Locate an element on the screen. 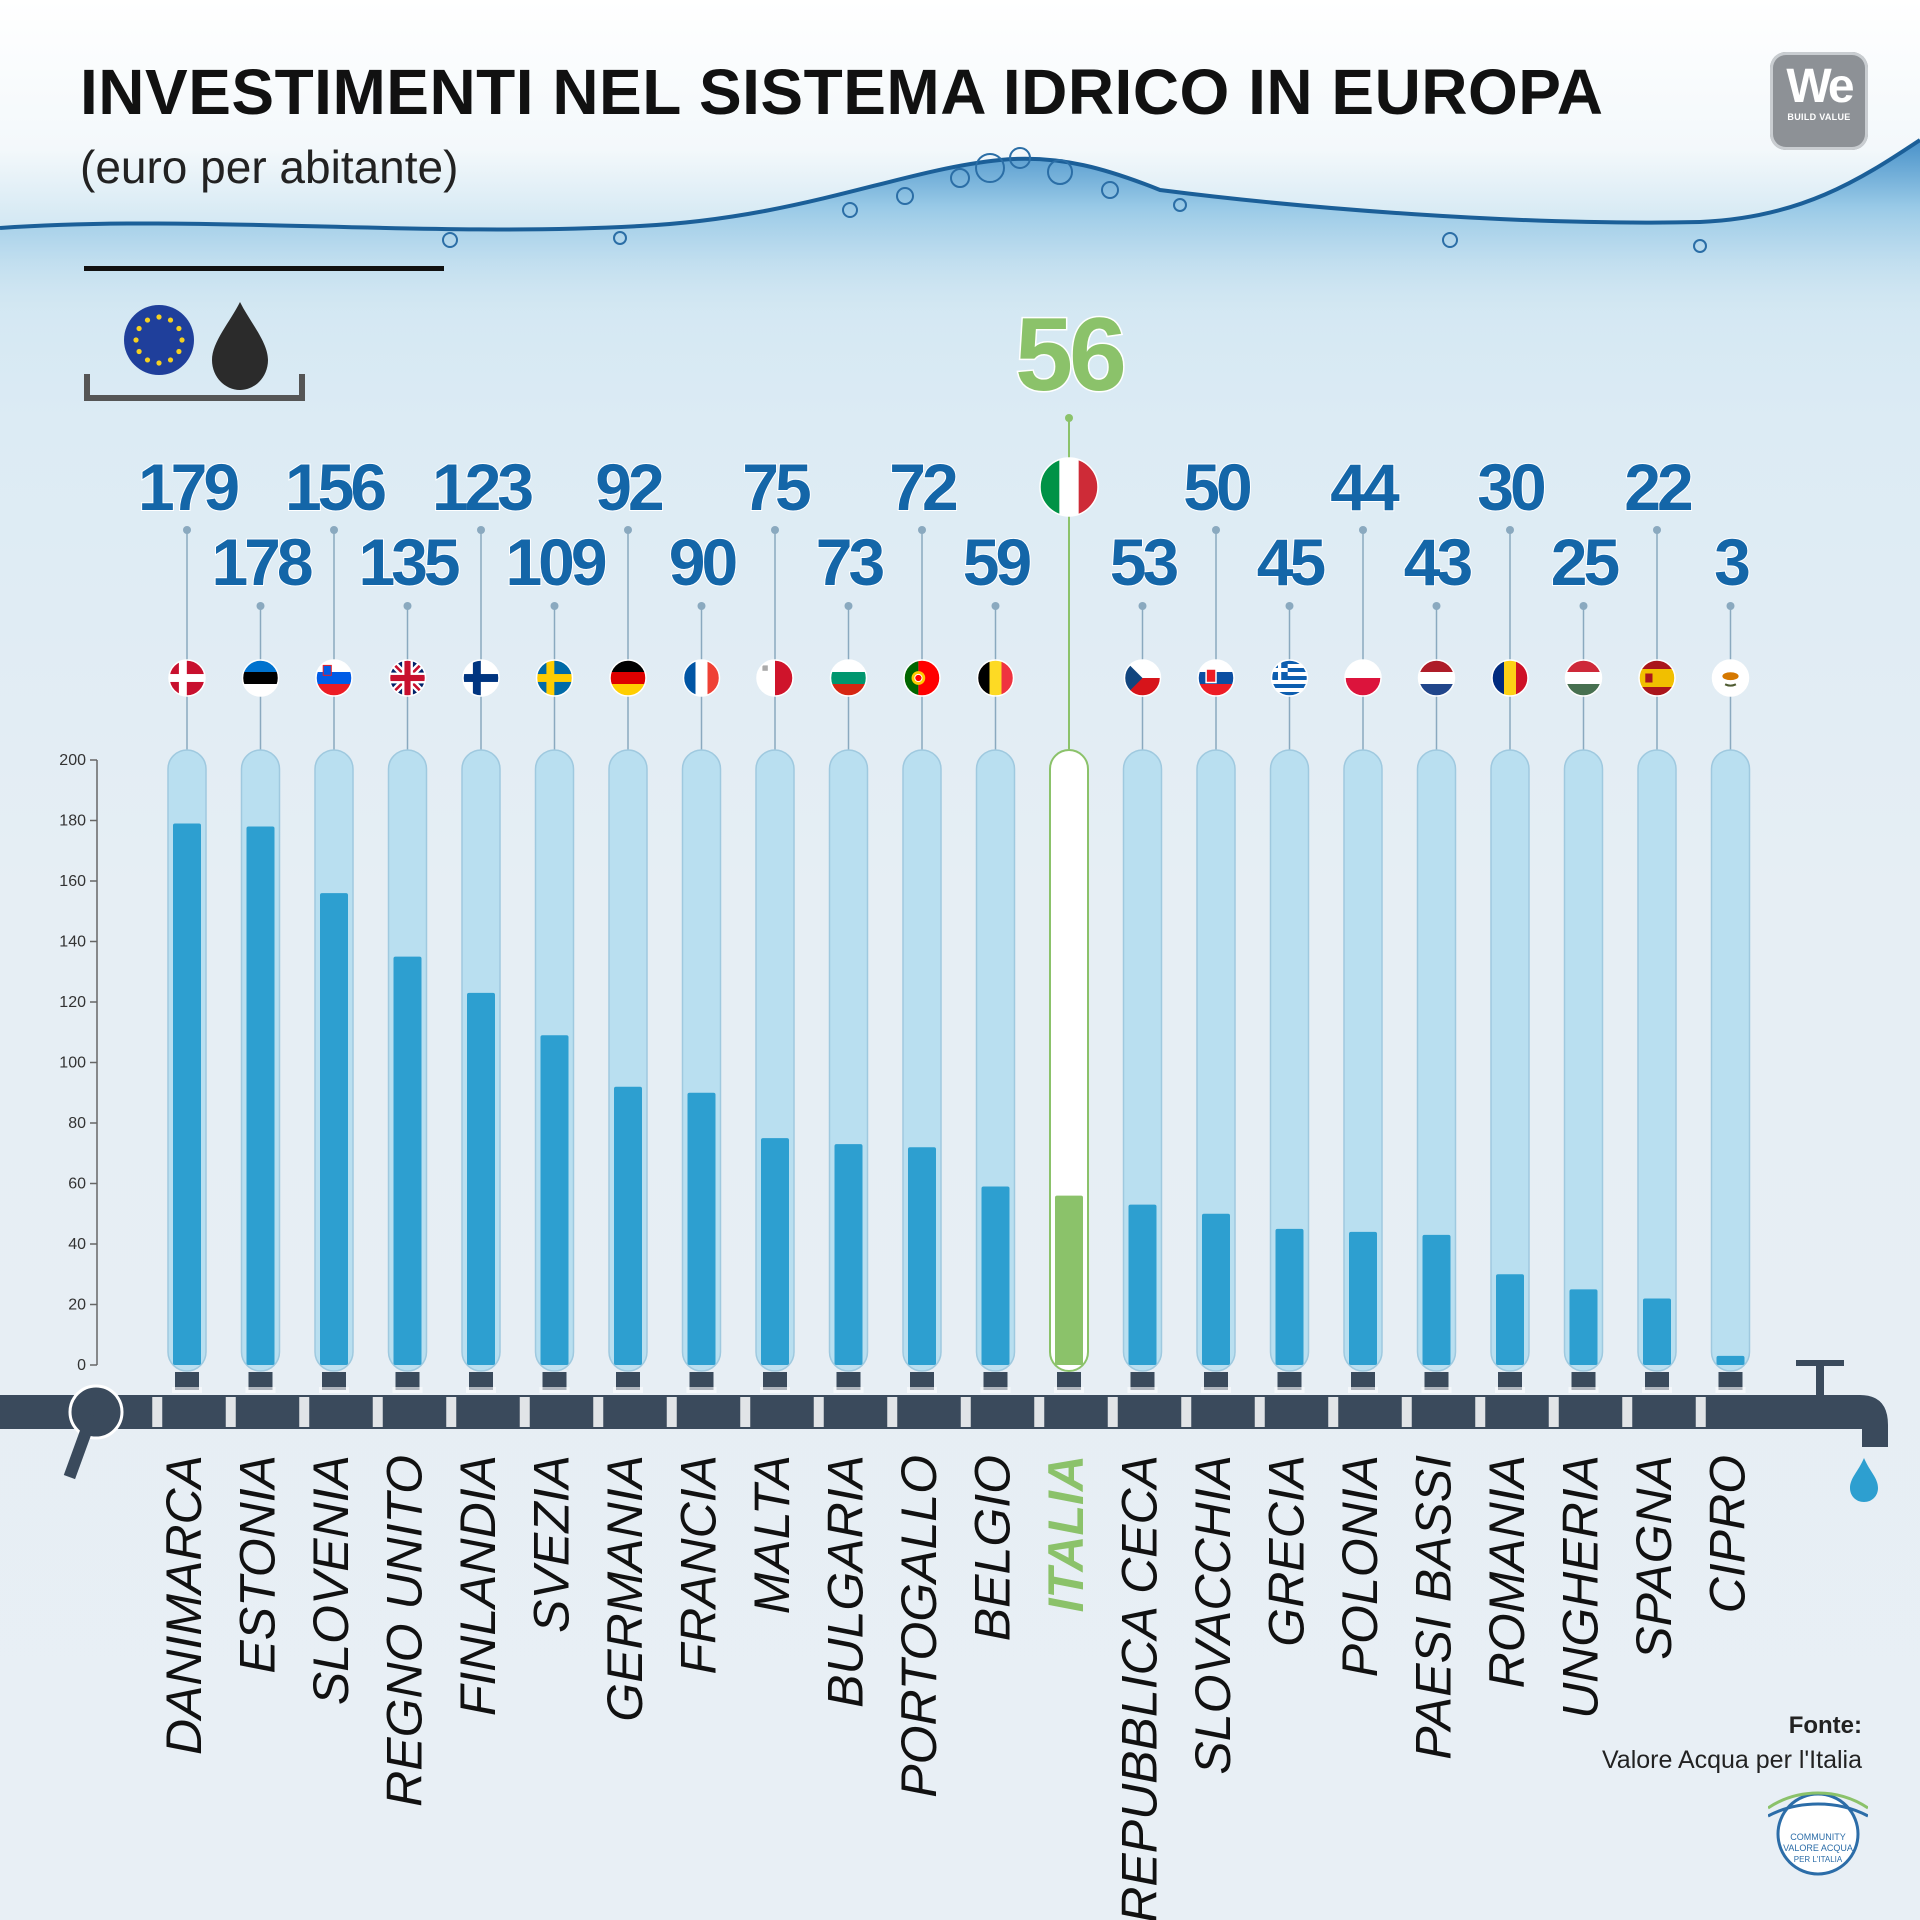  italy-flag is located at coordinates (1069, 487).